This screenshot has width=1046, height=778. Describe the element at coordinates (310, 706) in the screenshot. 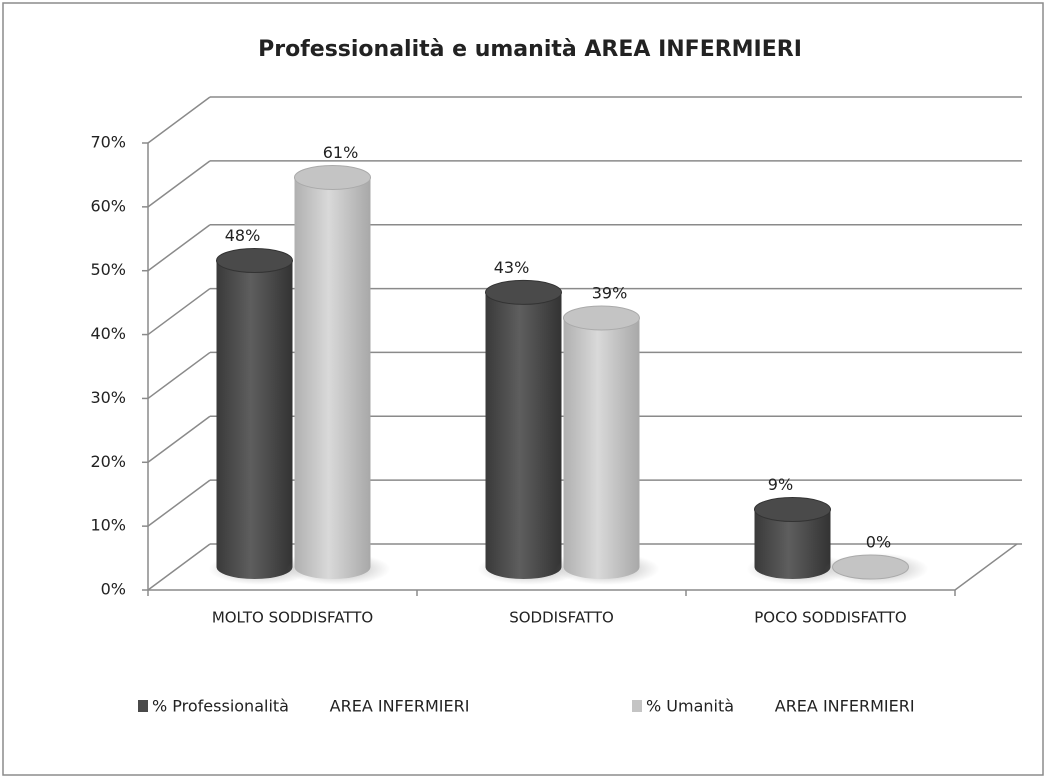

I see `legend-label: % Professionalità AREA INFERMIERI` at that location.